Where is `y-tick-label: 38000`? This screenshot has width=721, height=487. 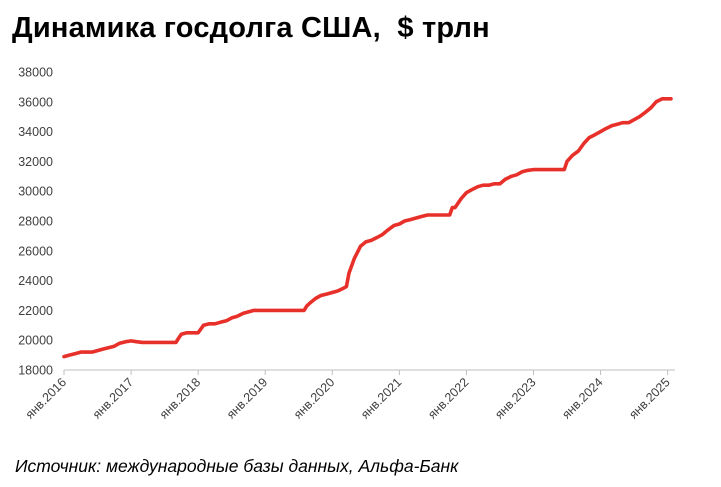
y-tick-label: 38000 is located at coordinates (35, 73).